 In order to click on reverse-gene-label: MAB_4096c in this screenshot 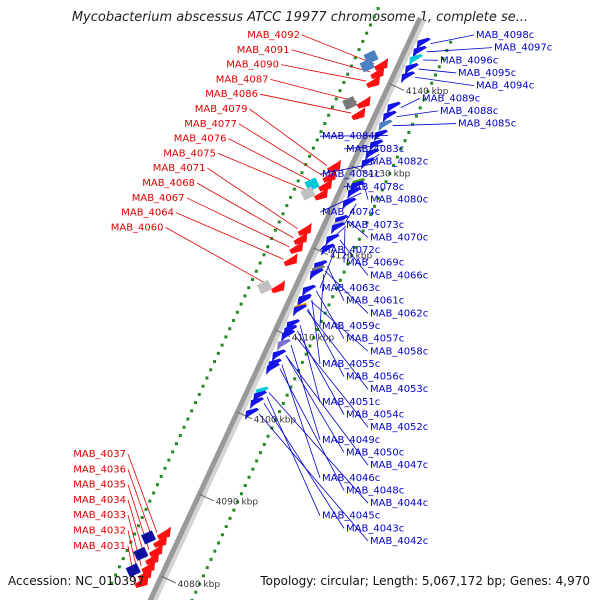, I will do `click(469, 60)`.